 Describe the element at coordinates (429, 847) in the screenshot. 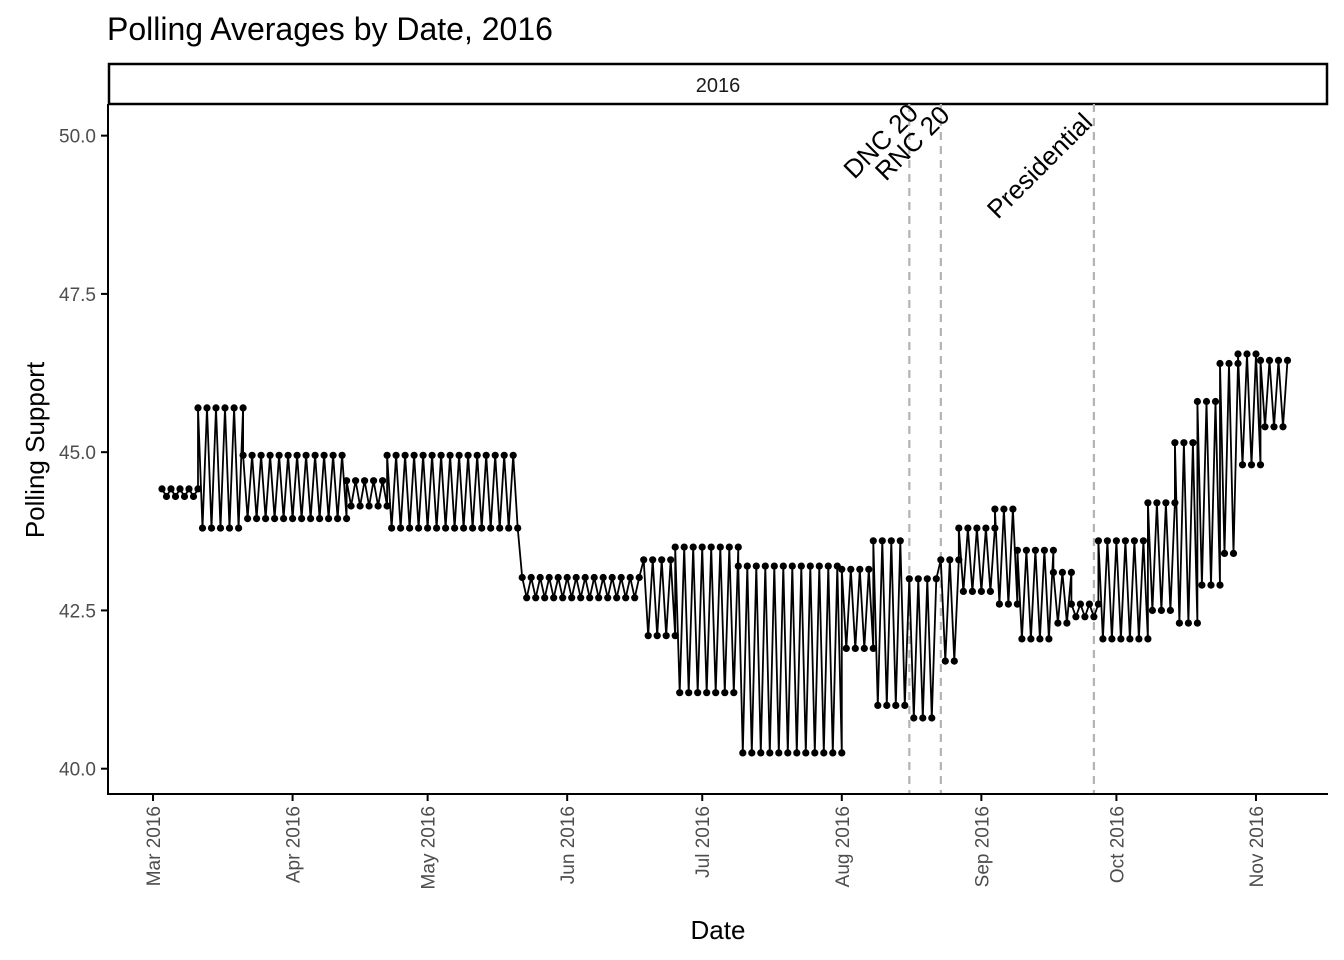

I see `x-tick-label: May 2016` at that location.